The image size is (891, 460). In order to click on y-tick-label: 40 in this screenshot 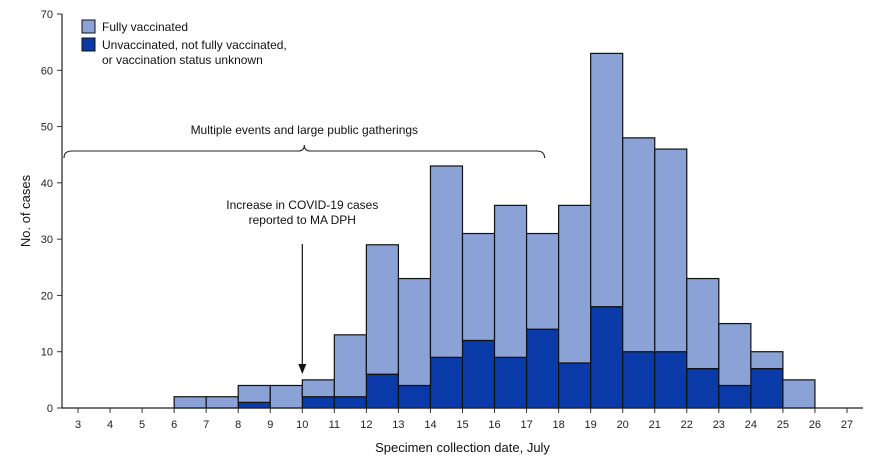, I will do `click(47, 184)`.